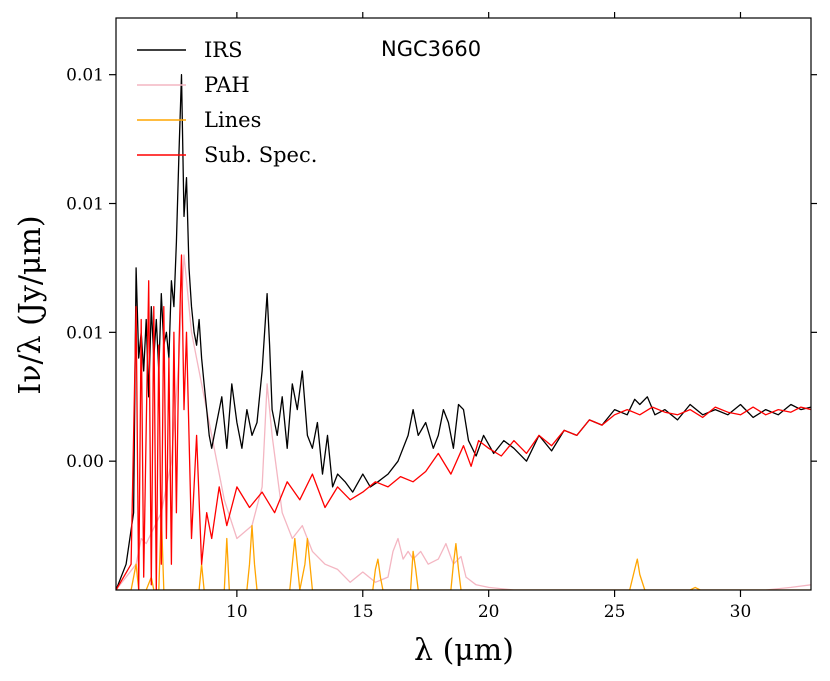 This screenshot has height=681, width=830. What do you see at coordinates (615, 612) in the screenshot?
I see `x-tick-label: 25` at bounding box center [615, 612].